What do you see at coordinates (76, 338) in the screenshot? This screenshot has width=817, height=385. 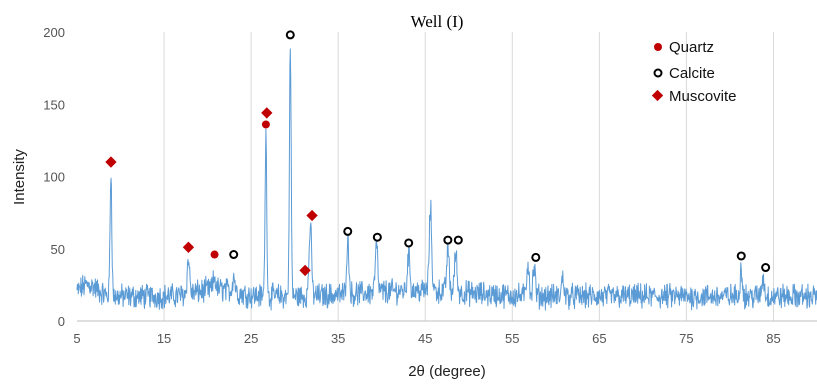 I see `x-tick-label: 5` at bounding box center [76, 338].